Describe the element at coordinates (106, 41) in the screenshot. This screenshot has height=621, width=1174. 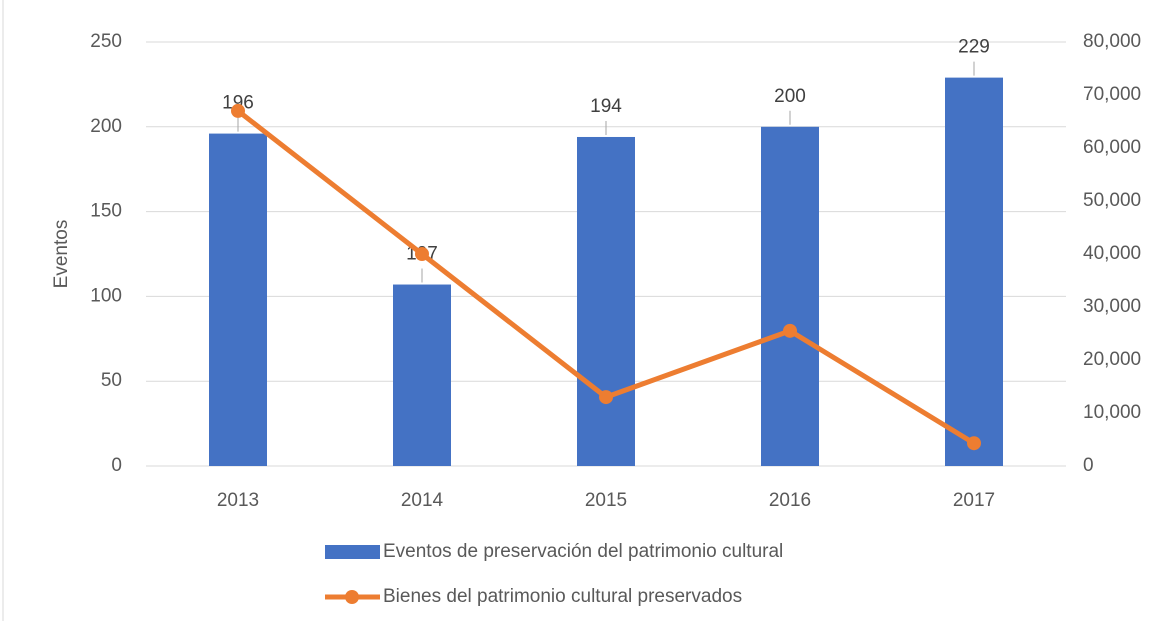
I see `y-tick-label: 250` at that location.